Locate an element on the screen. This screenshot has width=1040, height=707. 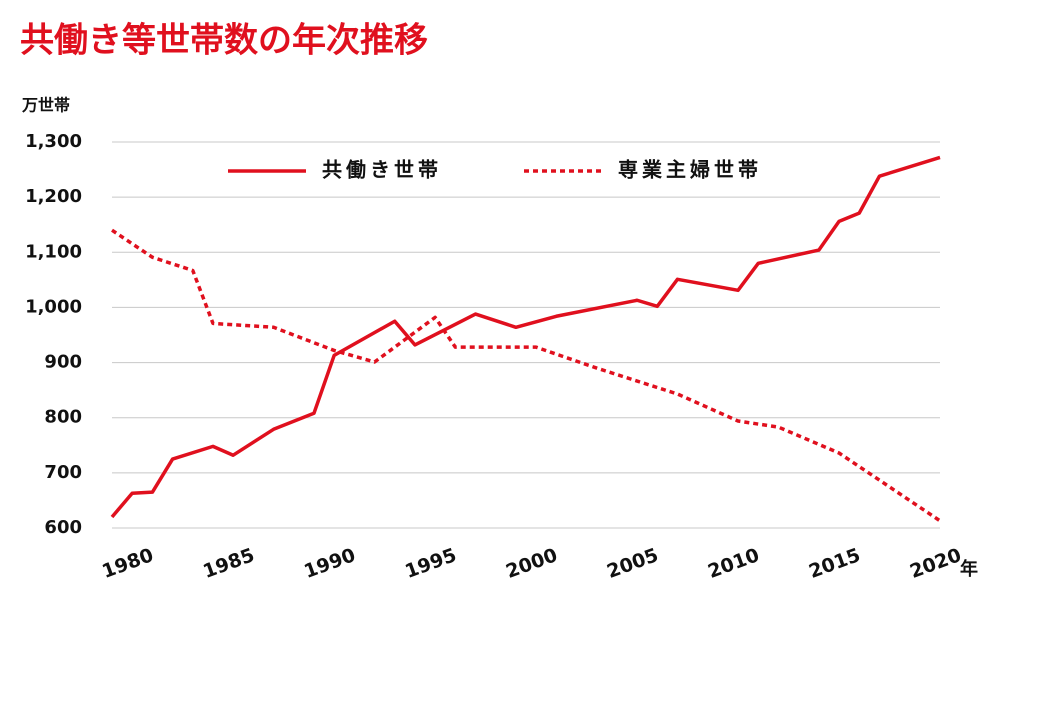
x-axis-label: 年 is located at coordinates (969, 569).